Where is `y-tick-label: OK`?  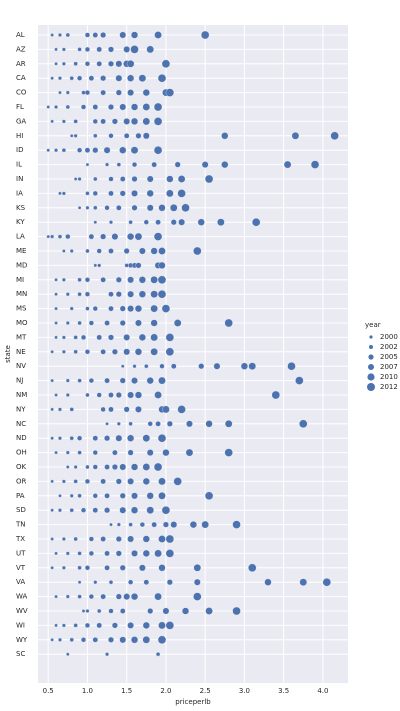
y-tick-label: OK is located at coordinates (21, 467).